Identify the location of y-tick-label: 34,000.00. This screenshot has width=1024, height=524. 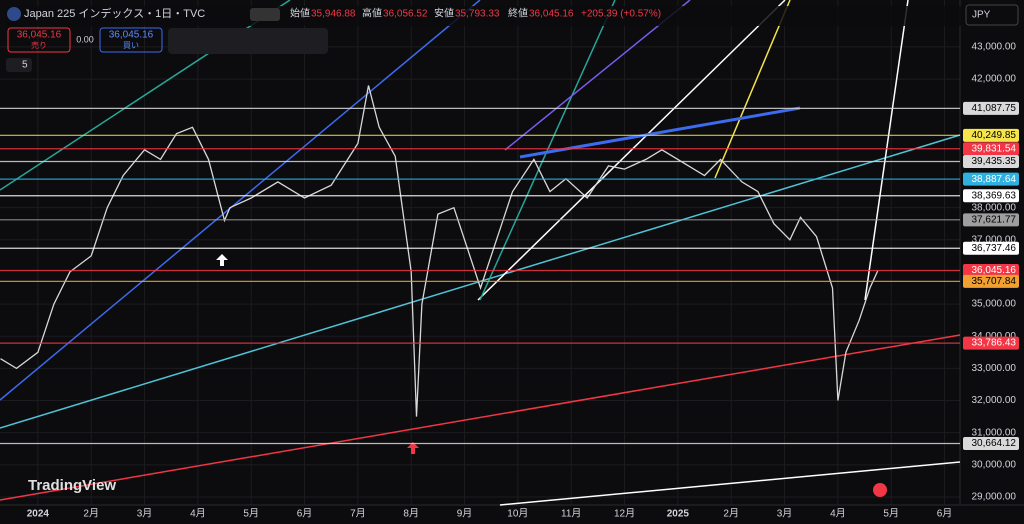
(994, 336).